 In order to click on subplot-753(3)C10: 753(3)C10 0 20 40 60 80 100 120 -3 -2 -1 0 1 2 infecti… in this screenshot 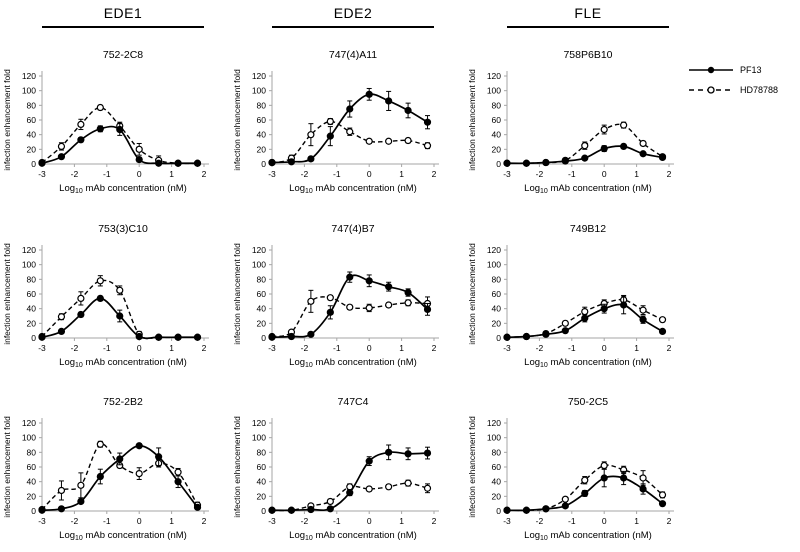, I will do `click(105, 296)`.